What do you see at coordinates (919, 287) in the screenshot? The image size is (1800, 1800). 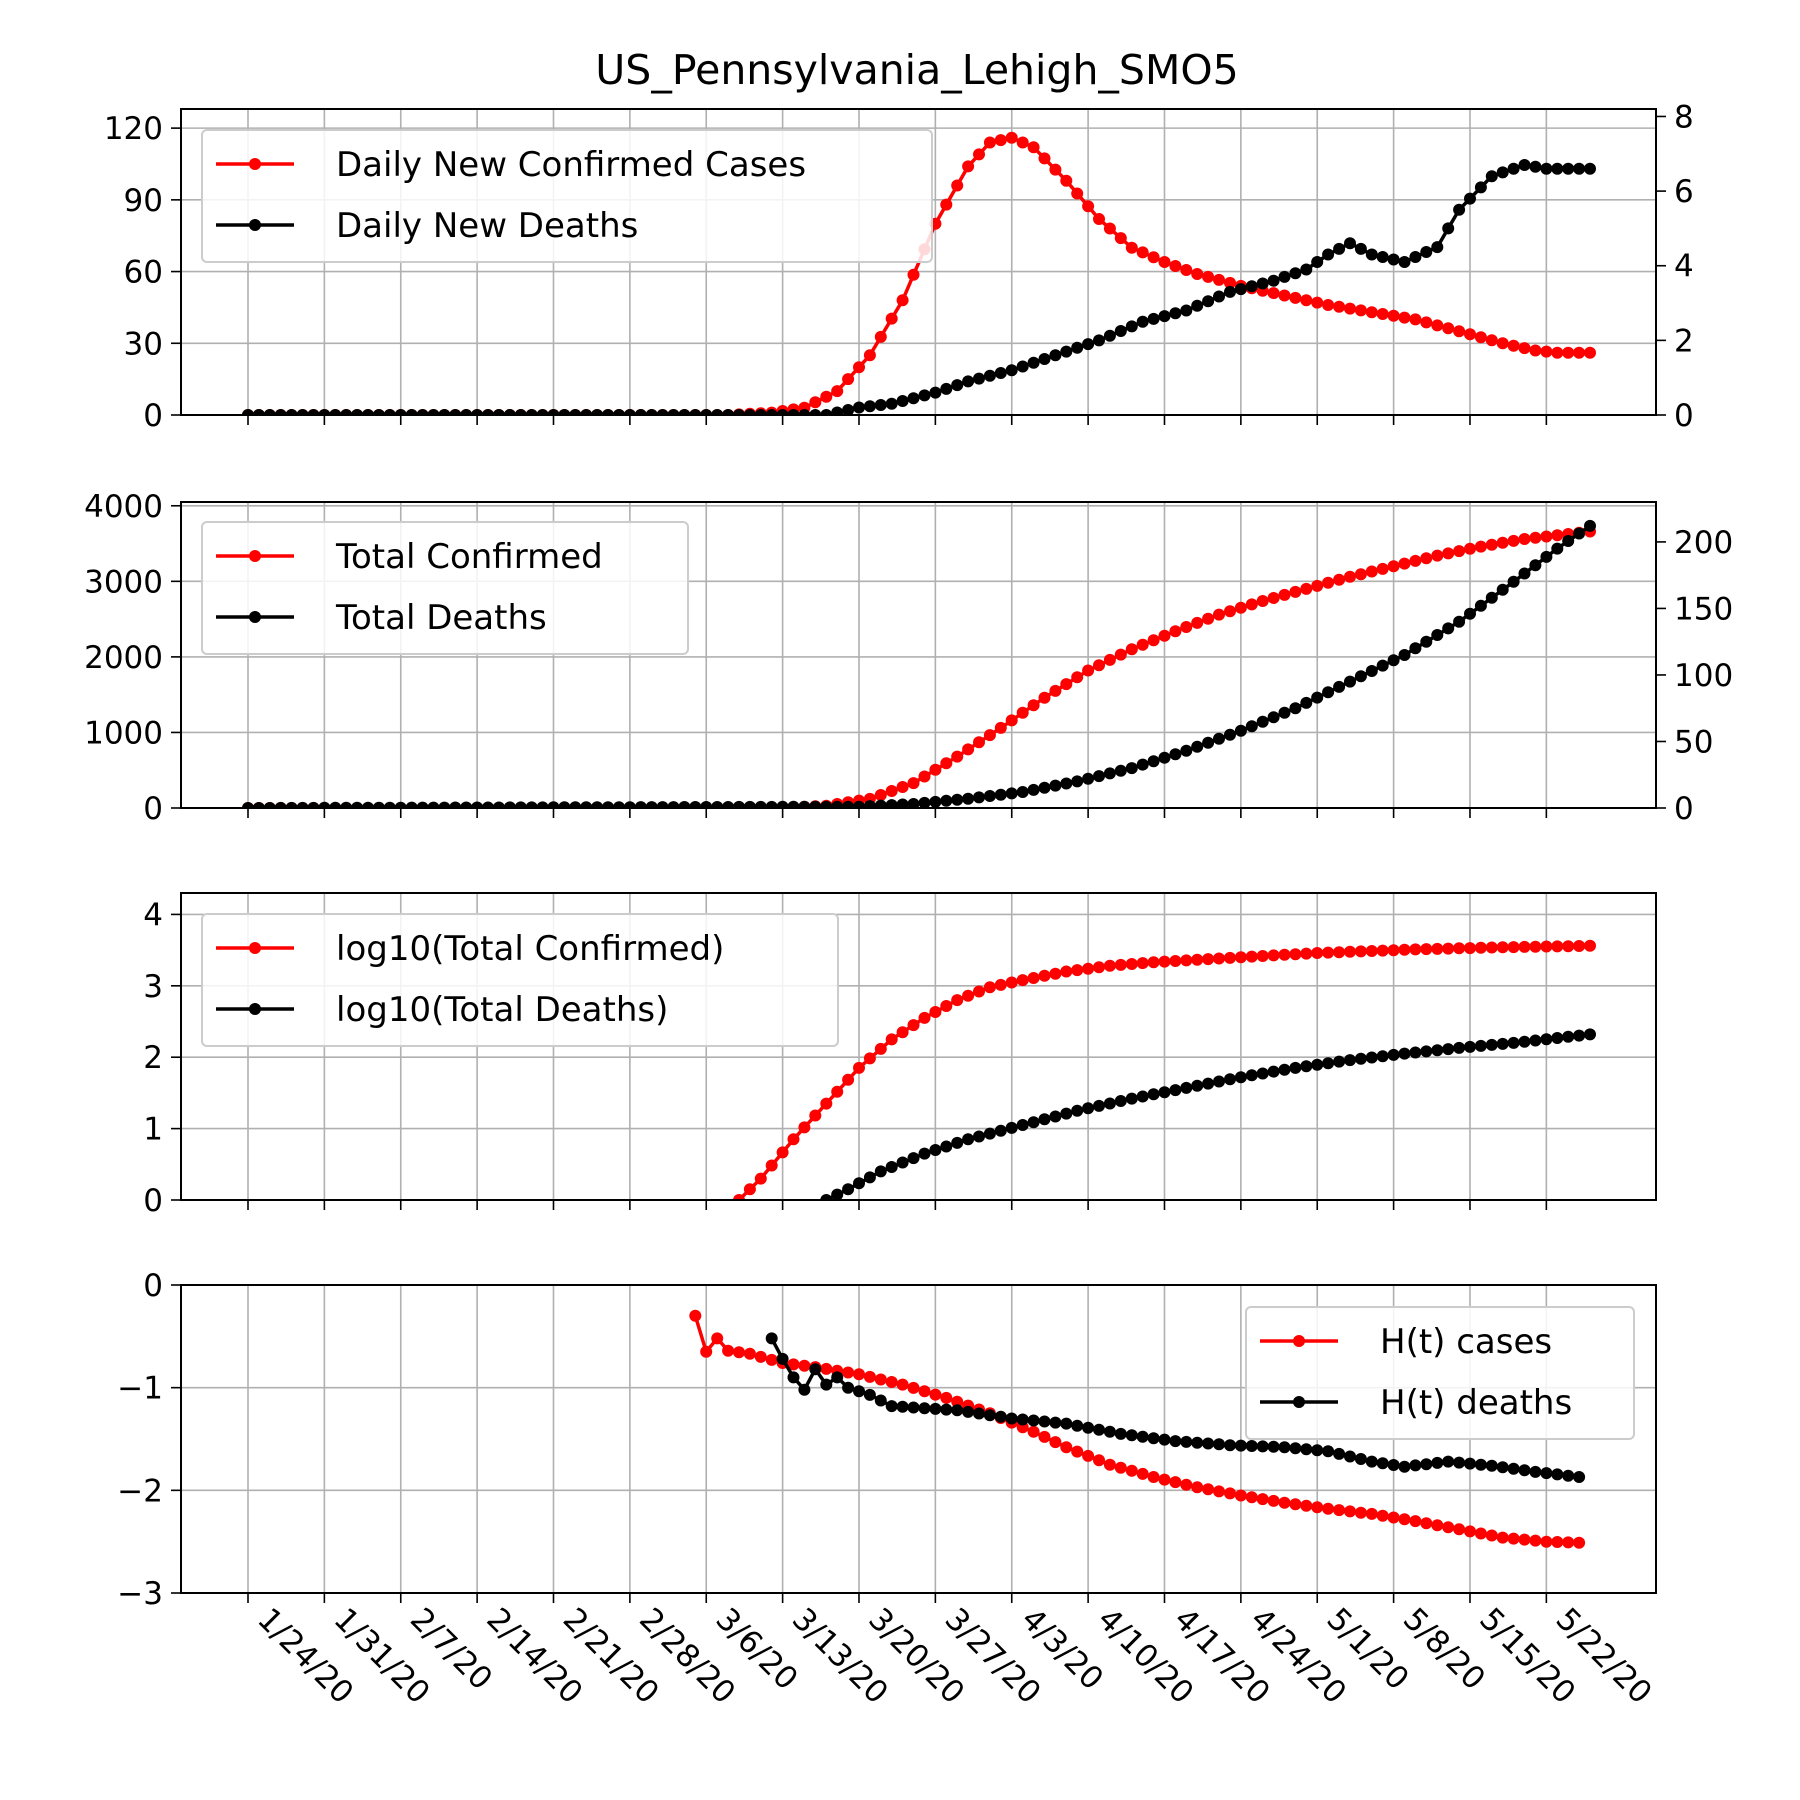 I see `series-daily-new-deaths` at bounding box center [919, 287].